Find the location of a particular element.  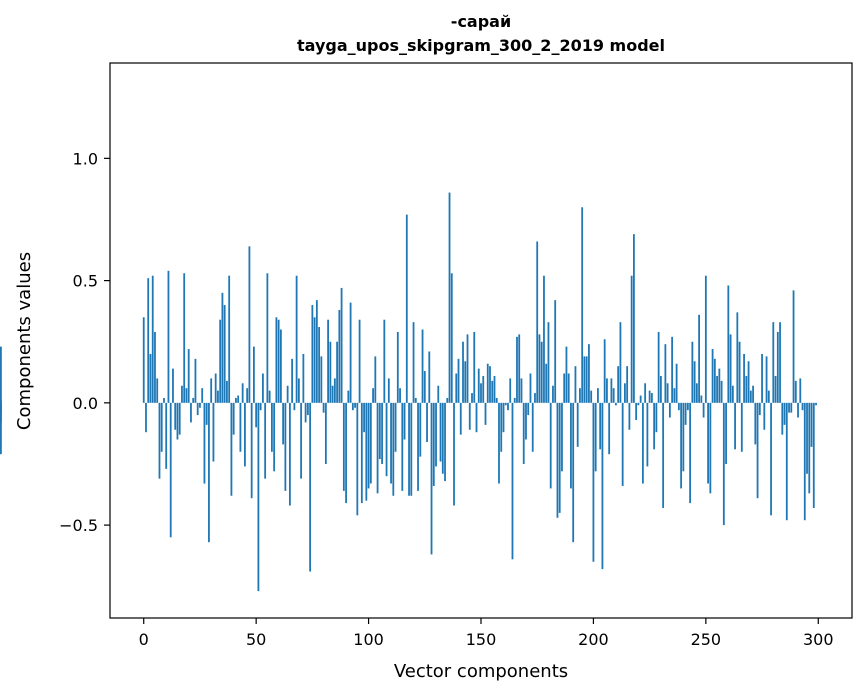

chart-subtitle: tayga_upos_skipgram_300_2_2019 model is located at coordinates (481, 45).